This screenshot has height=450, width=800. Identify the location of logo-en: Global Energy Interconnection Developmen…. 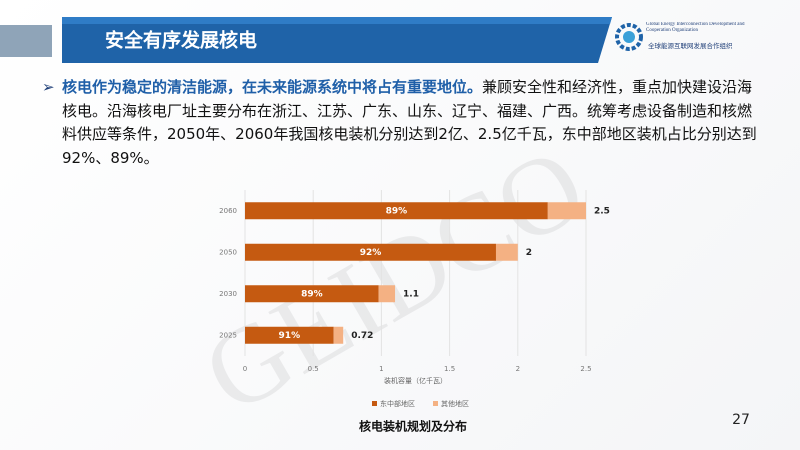
(695, 27).